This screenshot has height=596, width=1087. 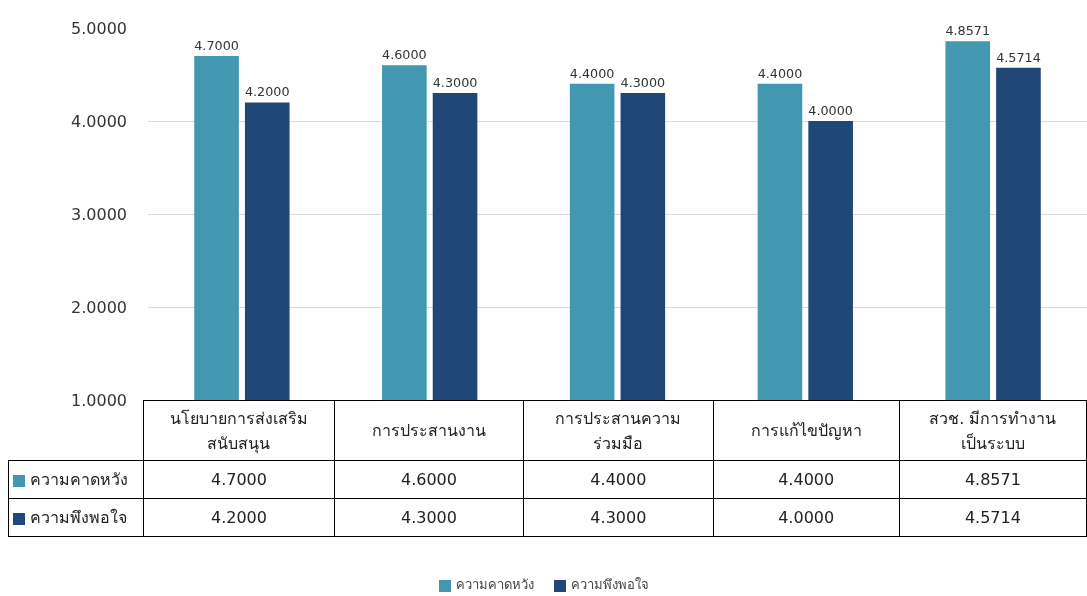 What do you see at coordinates (267, 92) in the screenshot?
I see `text: 4.2000` at bounding box center [267, 92].